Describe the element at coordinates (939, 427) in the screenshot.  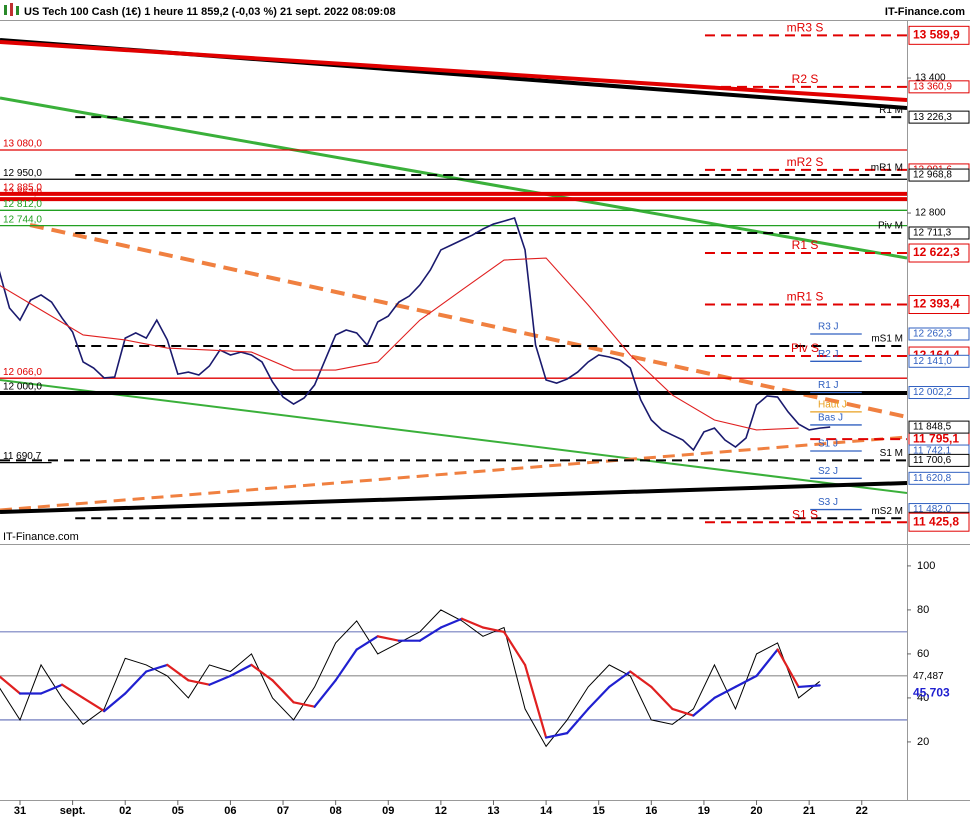
I see `last-price-box` at that location.